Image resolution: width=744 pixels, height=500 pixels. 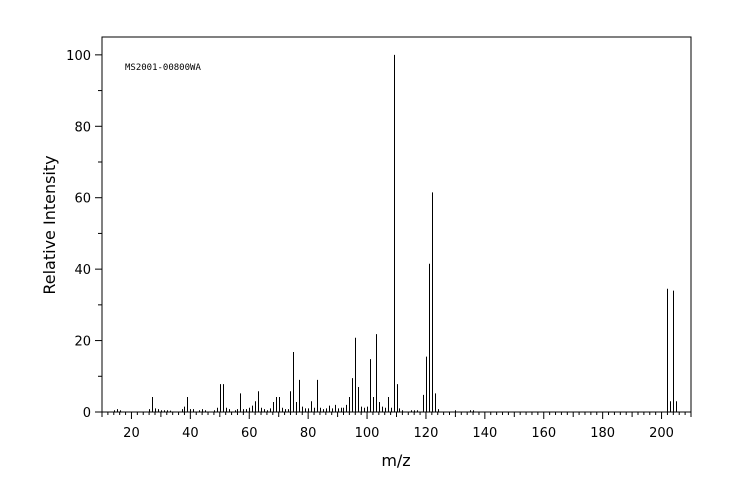 What do you see at coordinates (484, 433) in the screenshot?
I see `x-tick-label: 140` at bounding box center [484, 433].